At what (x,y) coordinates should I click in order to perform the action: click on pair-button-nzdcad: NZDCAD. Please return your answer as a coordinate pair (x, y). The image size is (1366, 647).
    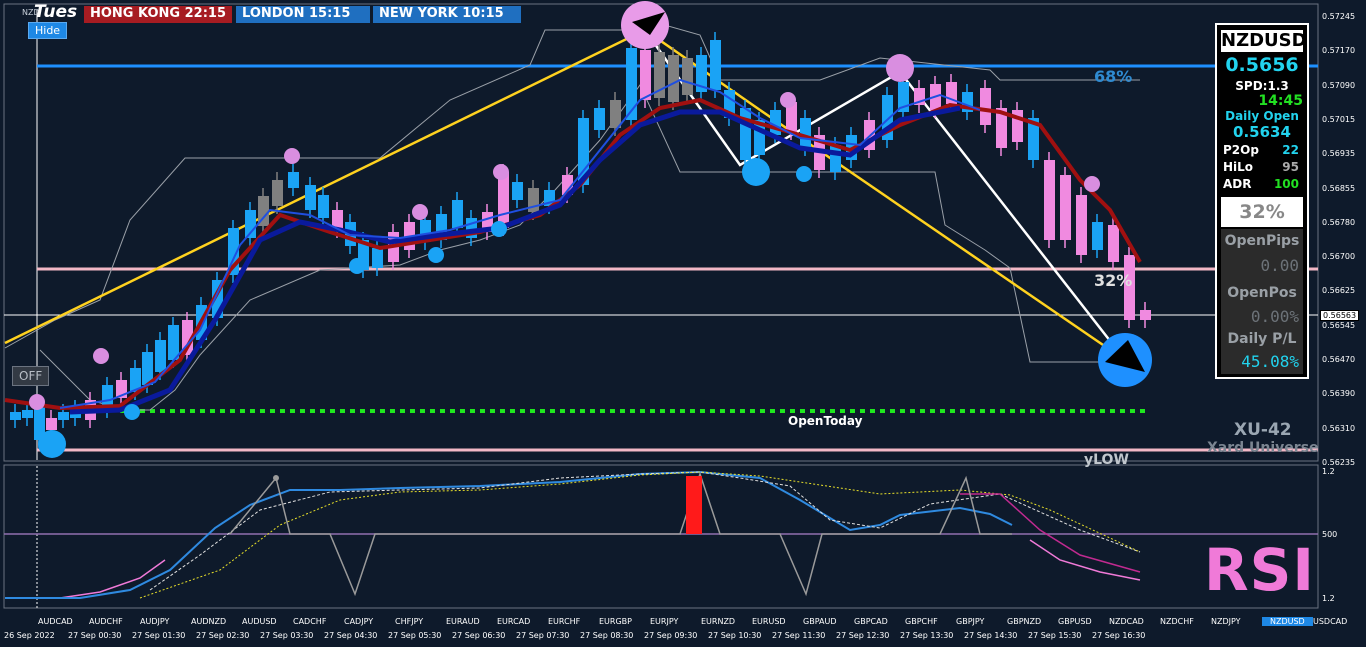
    Looking at the image, I should click on (1126, 621).